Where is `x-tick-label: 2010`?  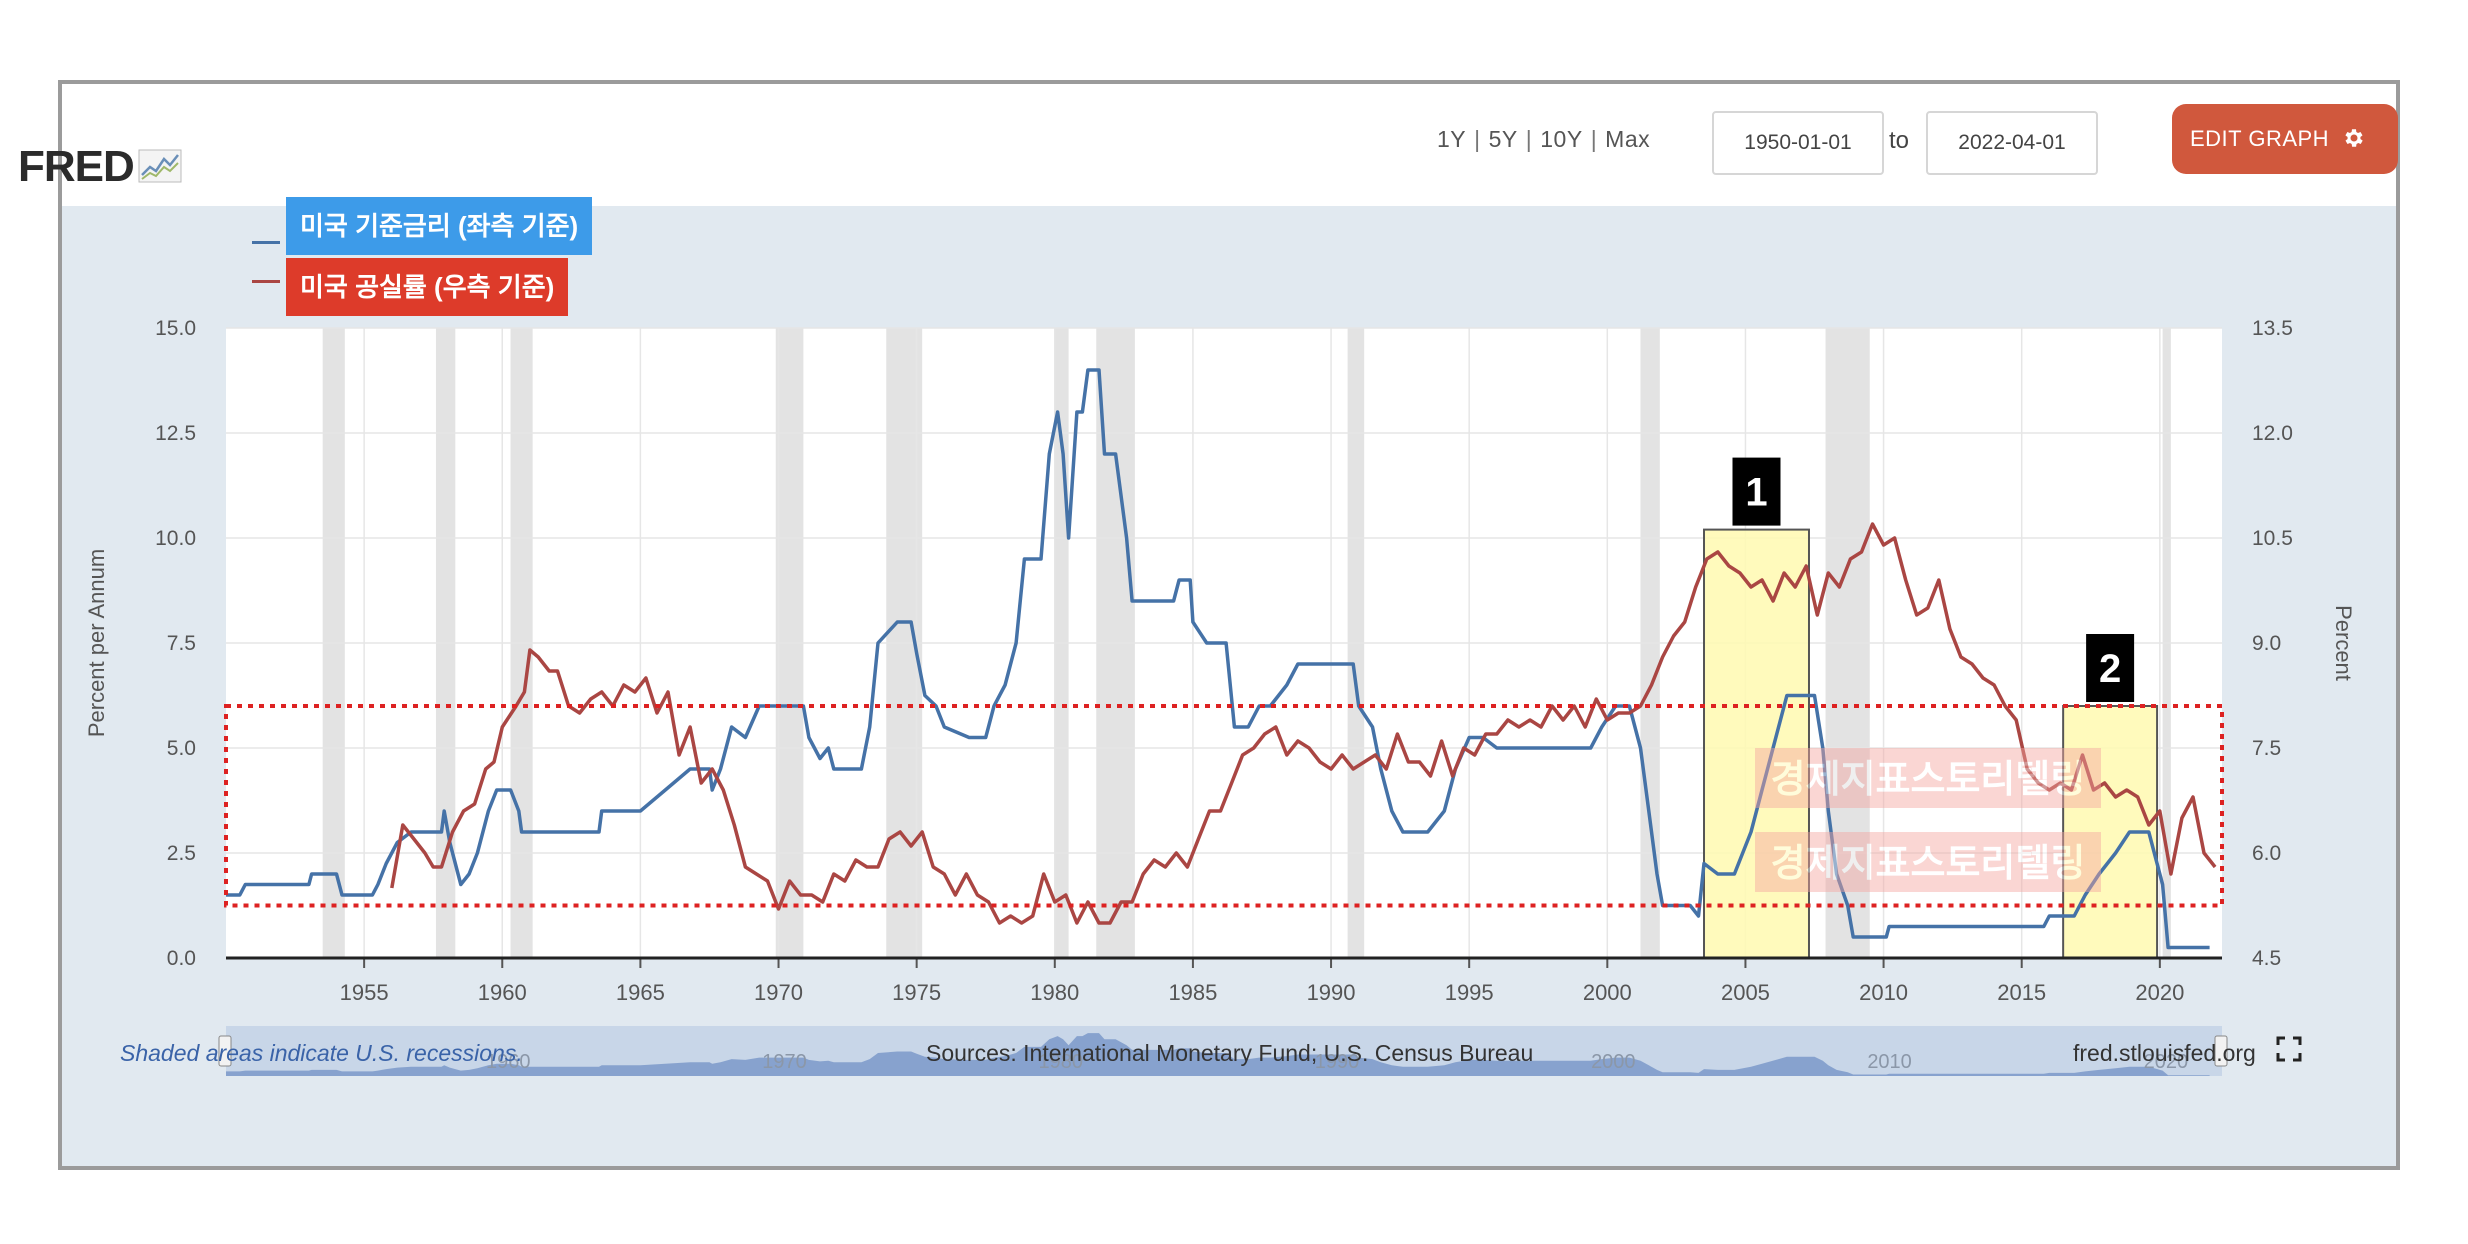
x-tick-label: 2010 is located at coordinates (1883, 992).